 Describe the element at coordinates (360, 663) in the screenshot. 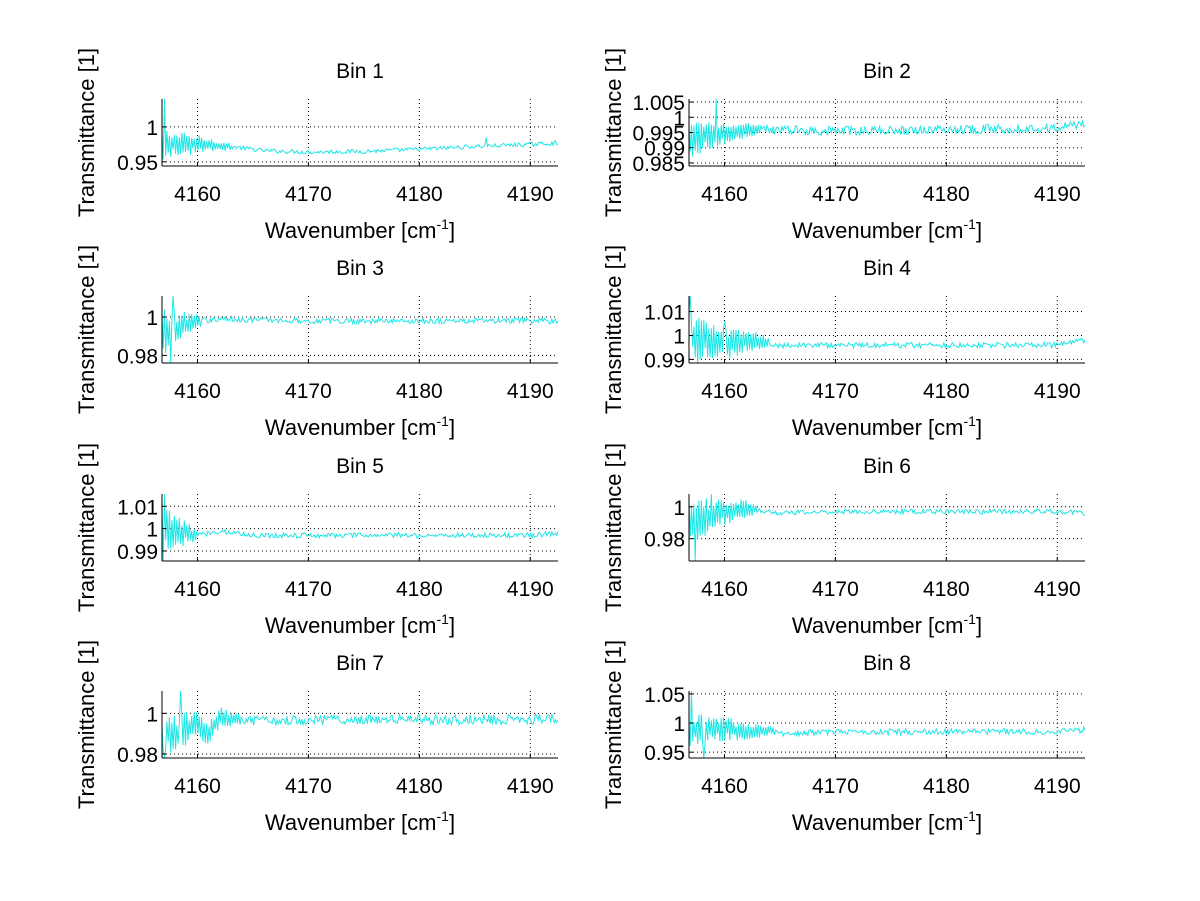

I see `subplot-title: Bin 7` at that location.